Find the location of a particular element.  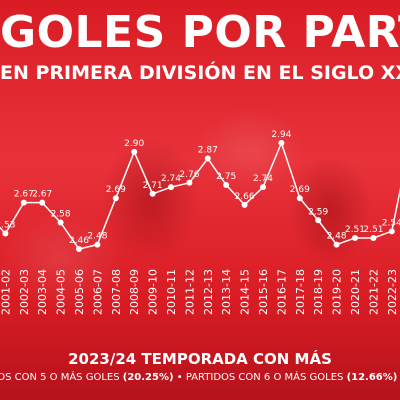

category-label: 2016-17 is located at coordinates (281, 292).